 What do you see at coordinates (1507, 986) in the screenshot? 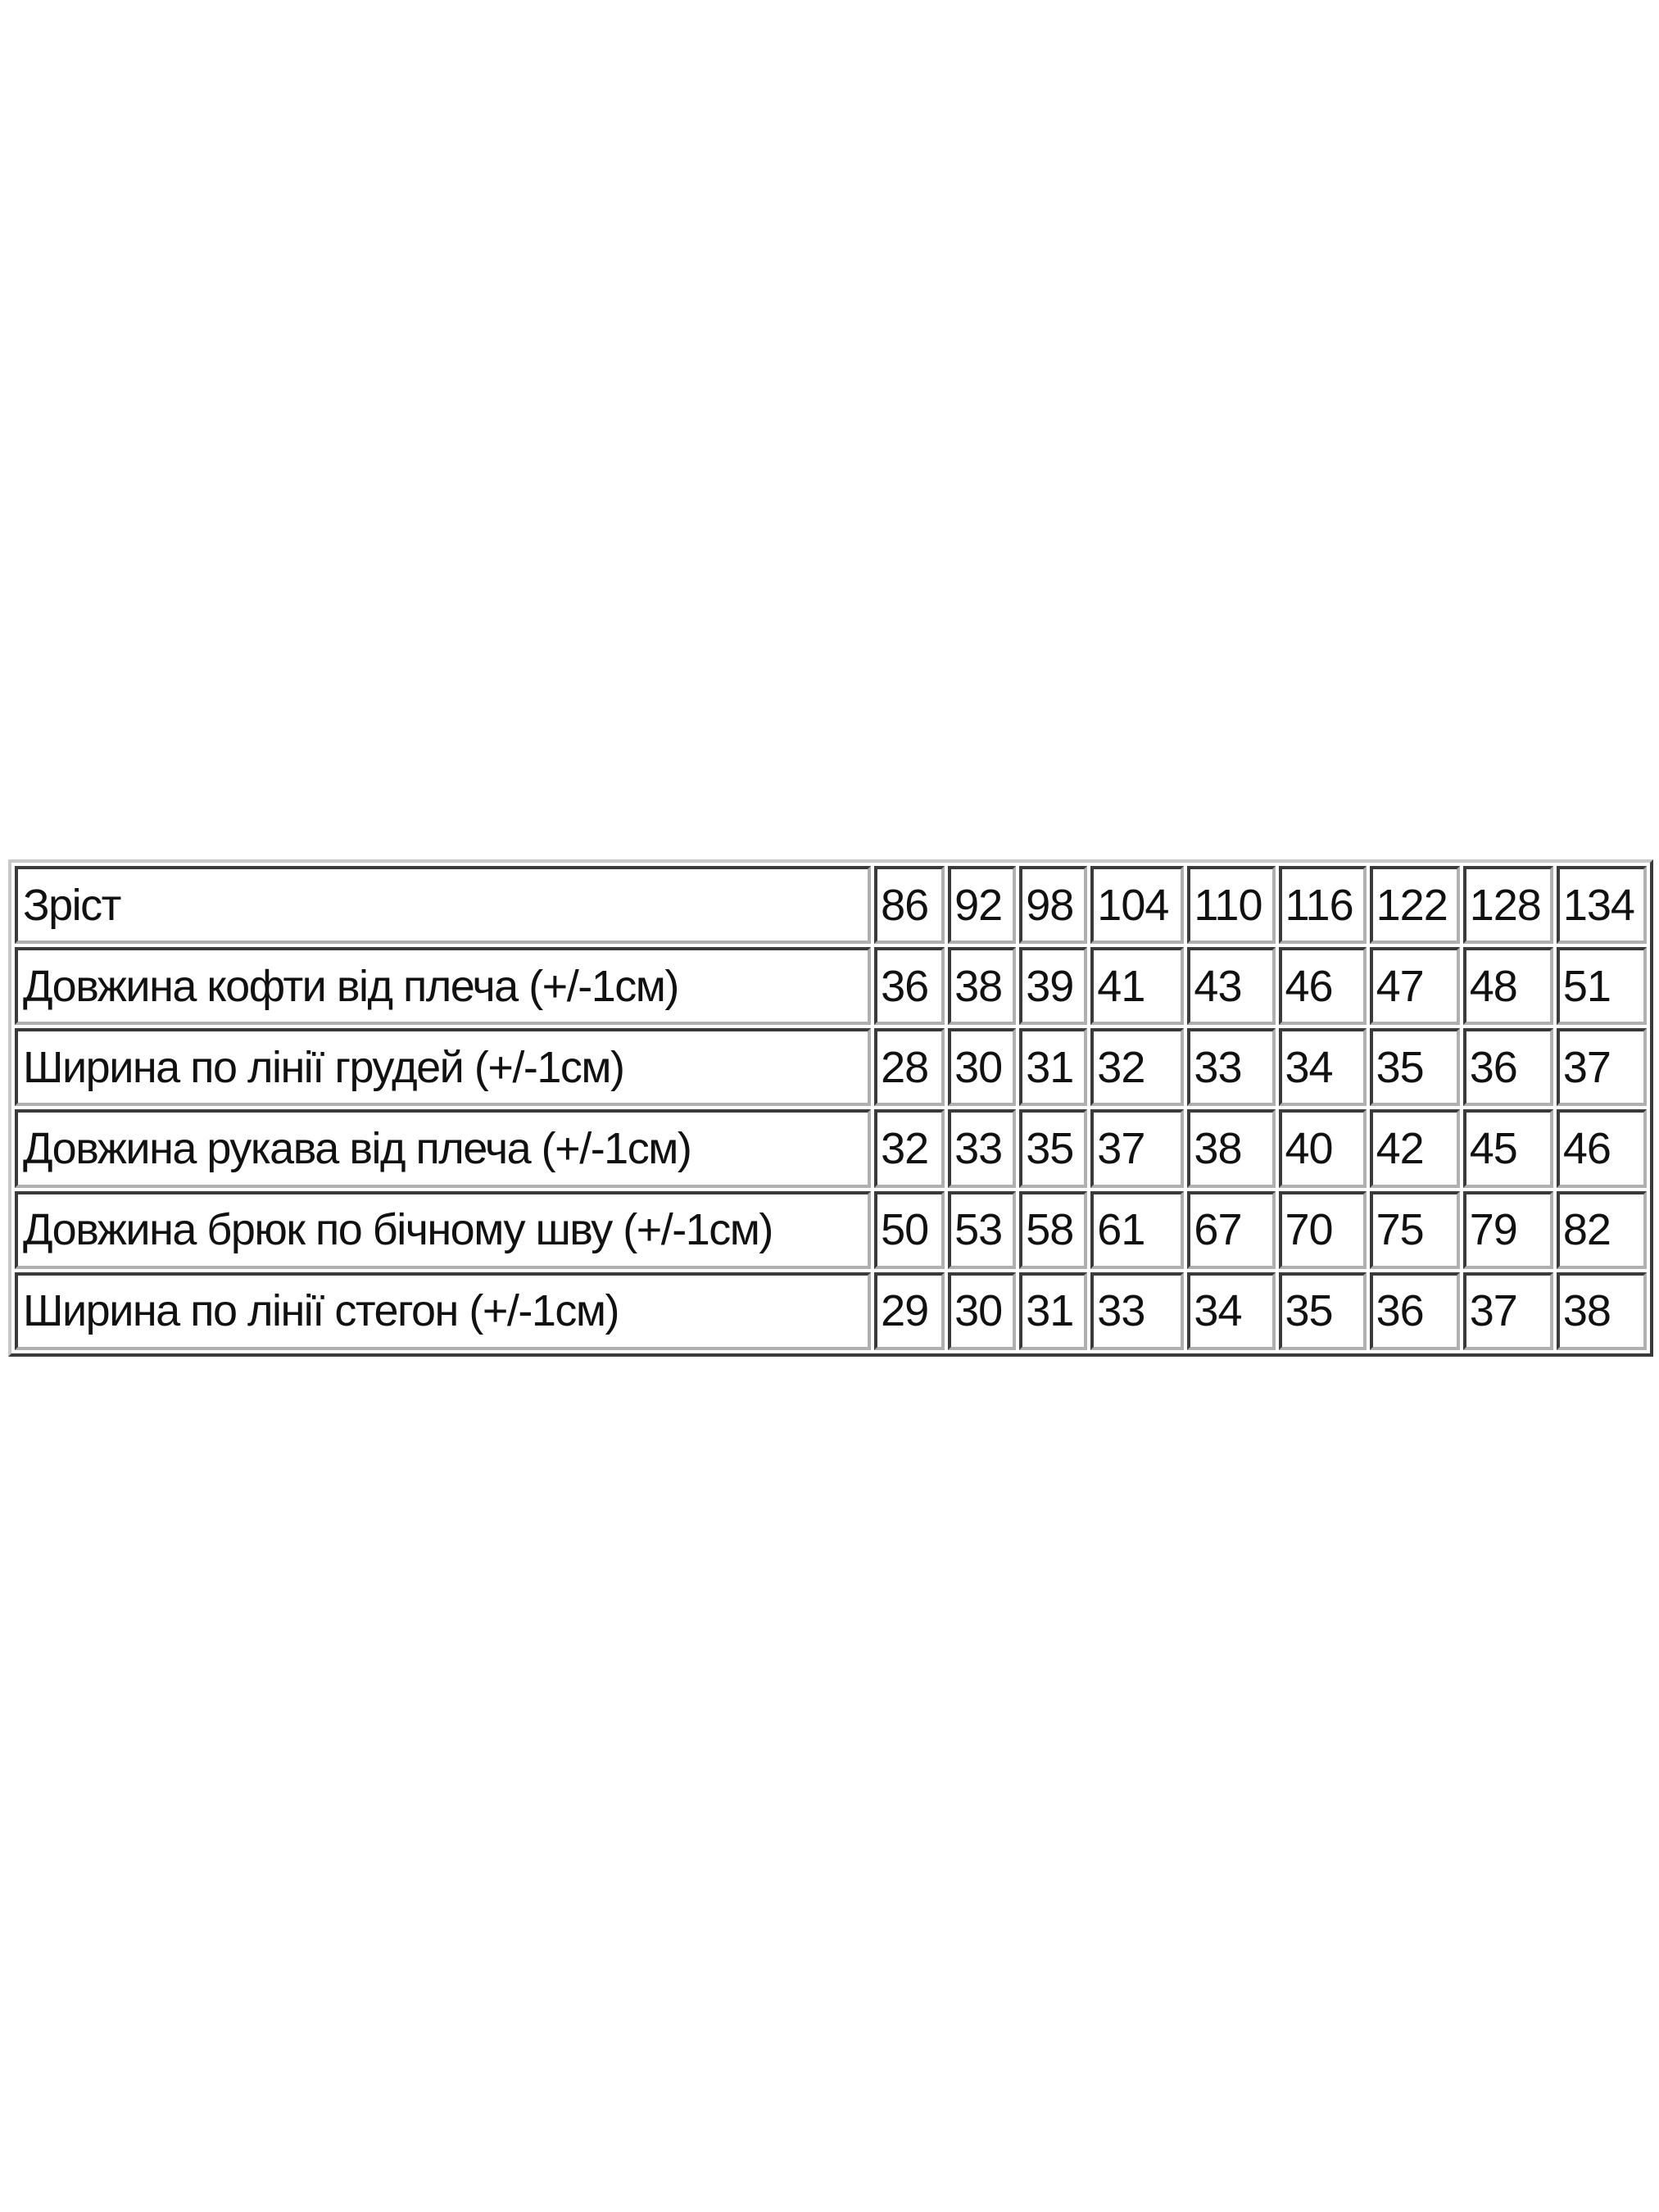
I see `table-cell: 48` at bounding box center [1507, 986].